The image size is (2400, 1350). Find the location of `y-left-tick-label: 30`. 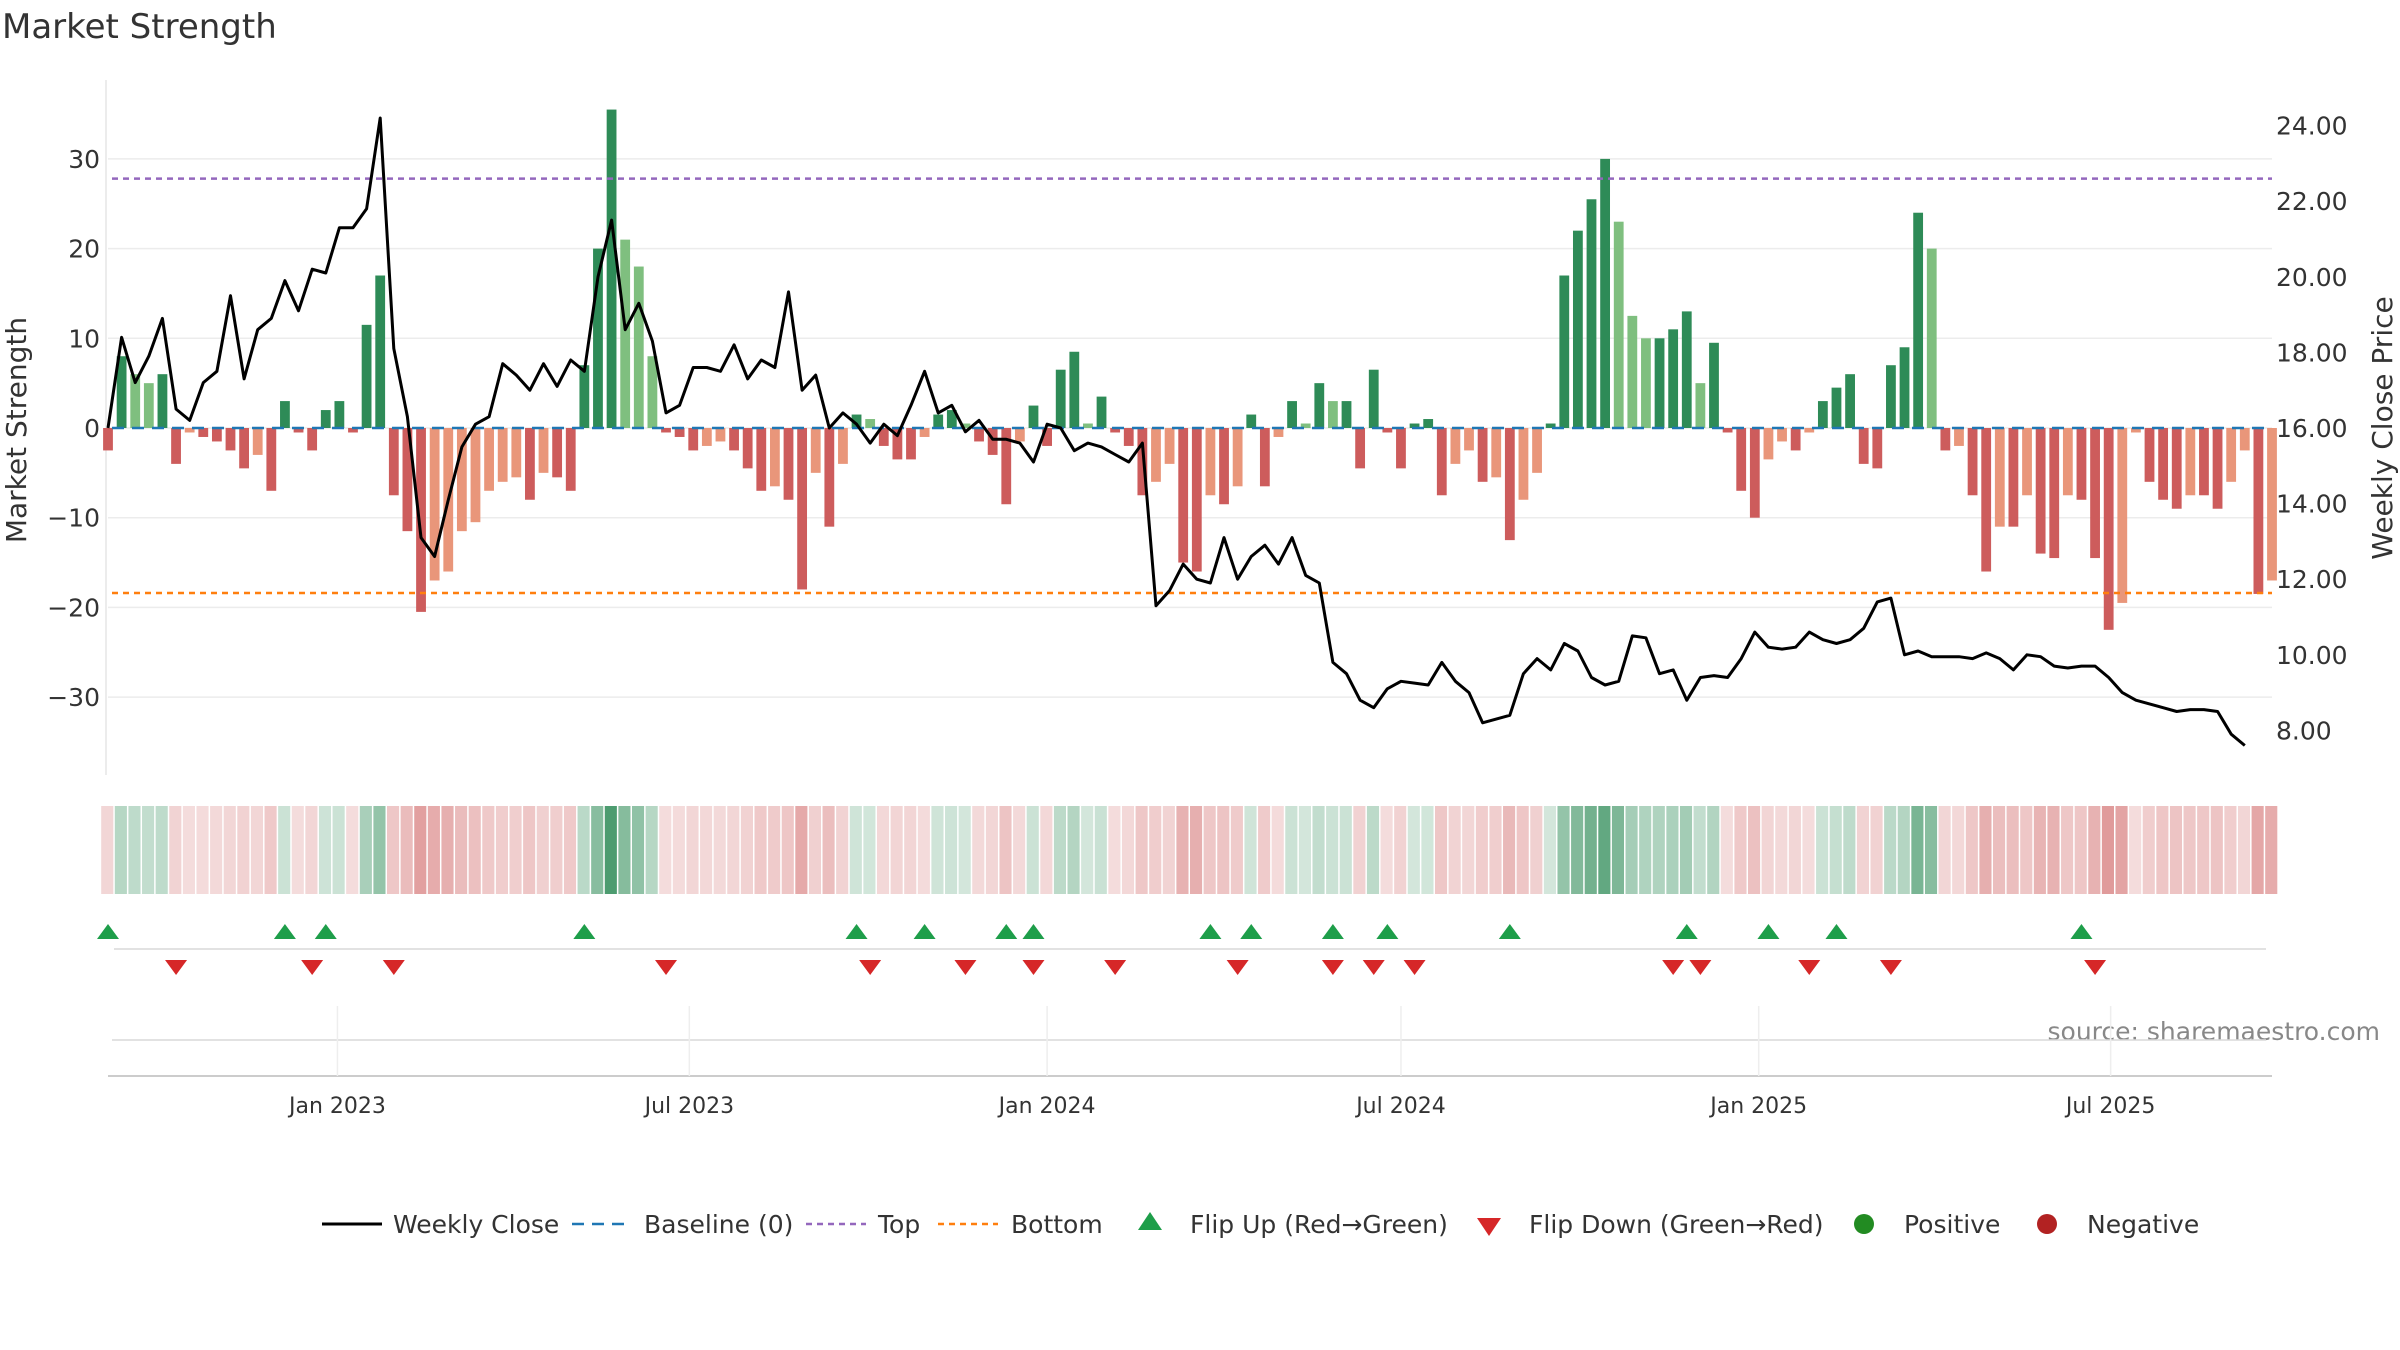

y-left-tick-label: 30 is located at coordinates (84, 159).